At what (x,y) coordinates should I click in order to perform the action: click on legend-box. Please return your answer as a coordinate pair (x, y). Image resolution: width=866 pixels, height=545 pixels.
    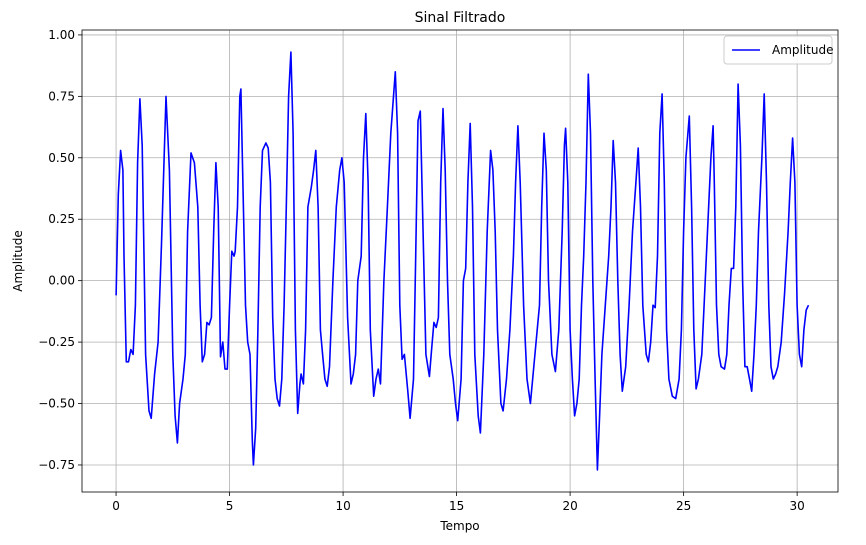
    Looking at the image, I should click on (778, 50).